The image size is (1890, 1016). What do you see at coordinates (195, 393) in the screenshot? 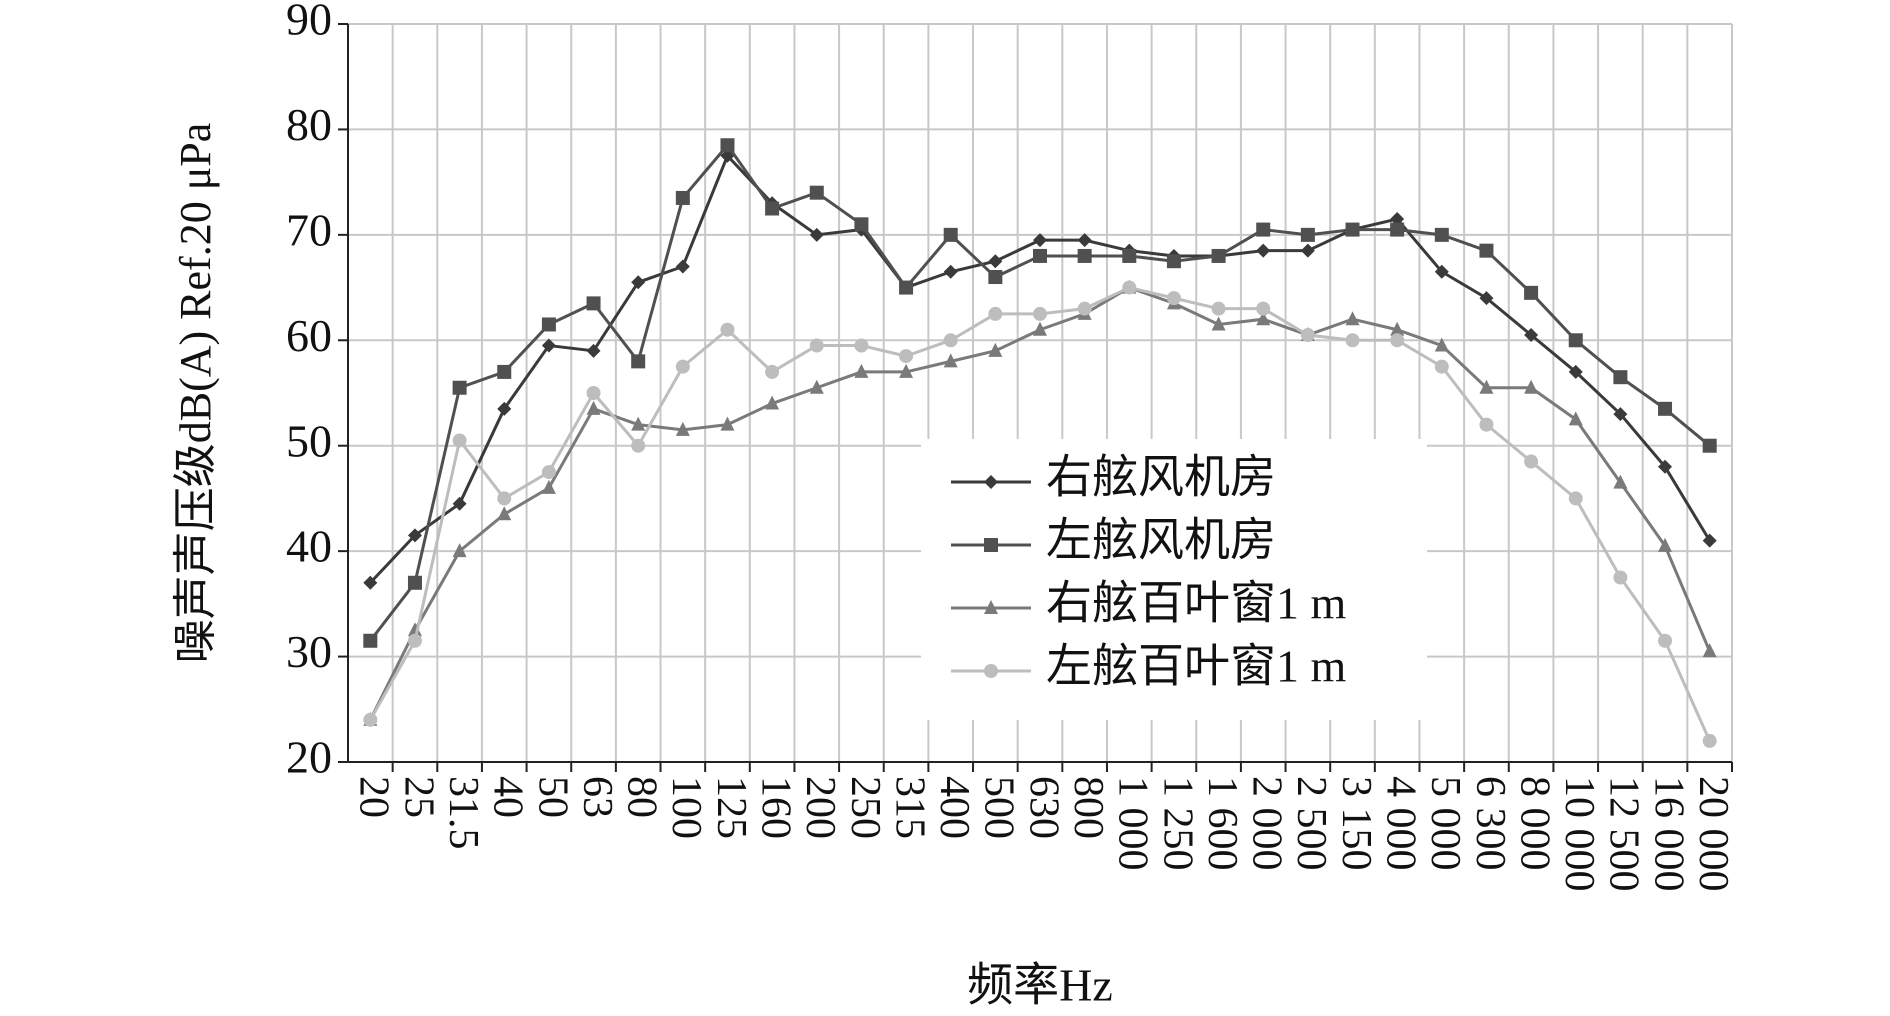
I see `y-axis-label: 噪声声压级dB(A) Ref.20 μPa` at bounding box center [195, 393].